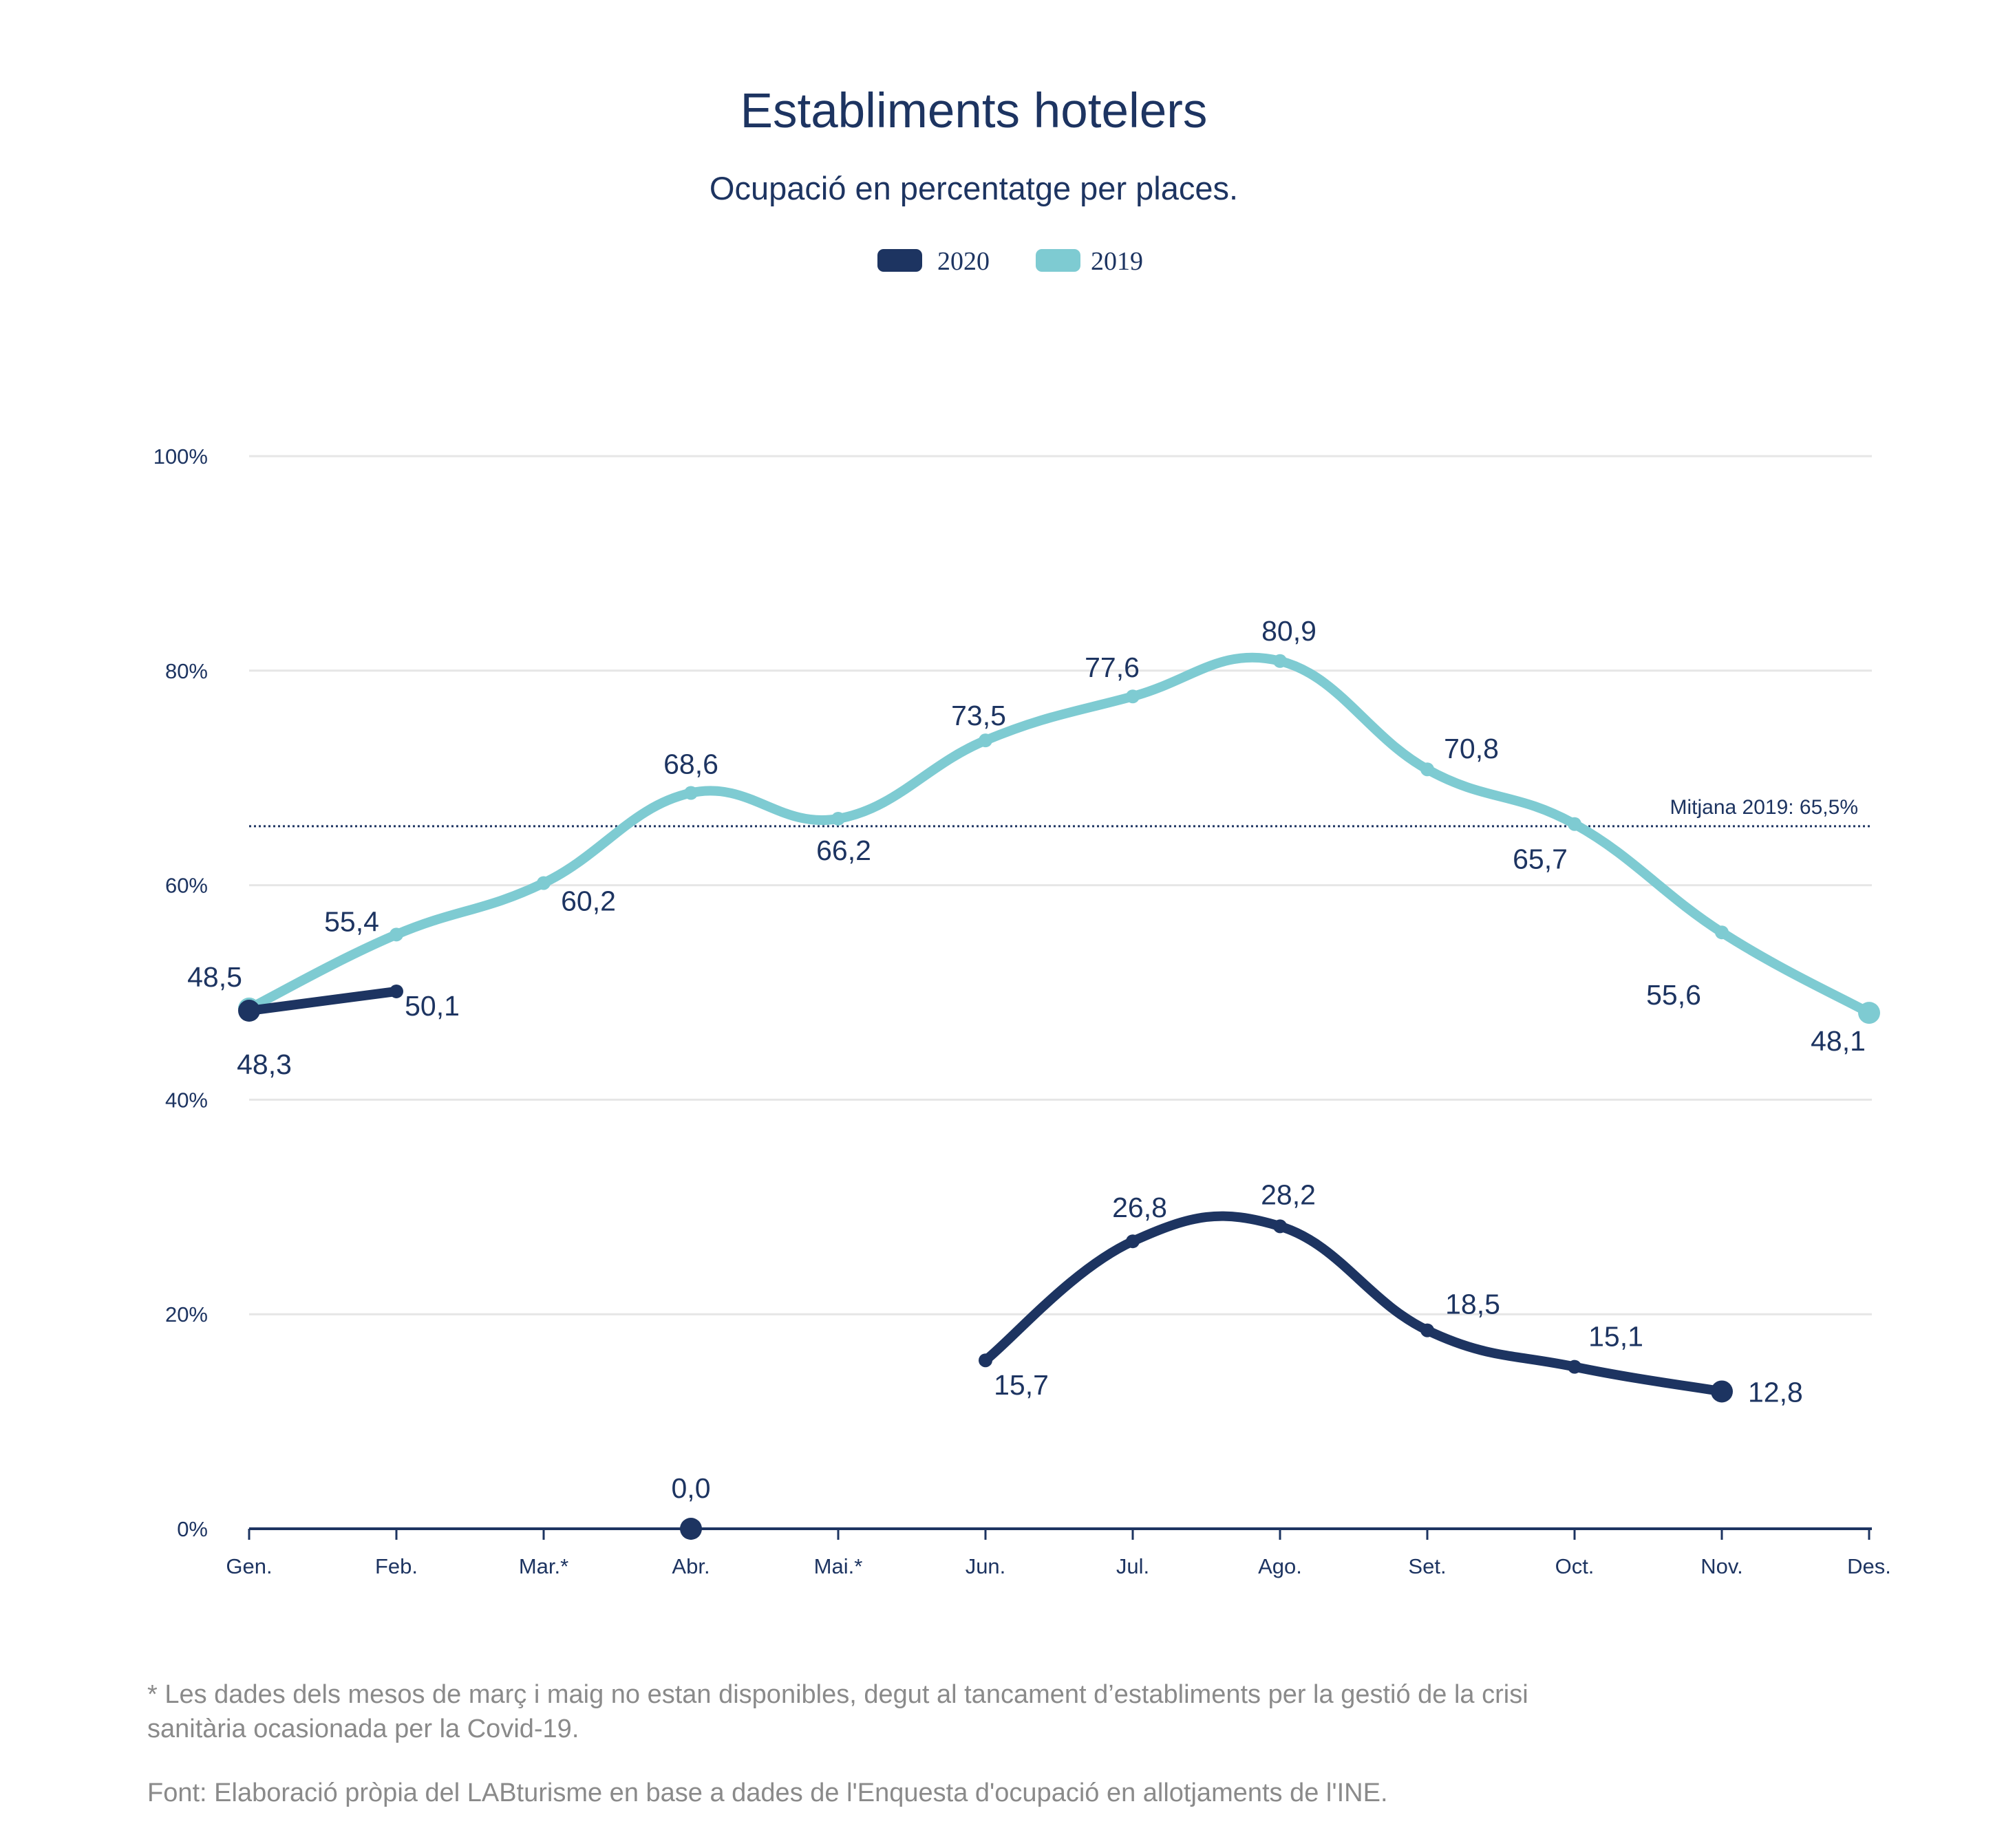 This screenshot has height=1848, width=2015. What do you see at coordinates (1721, 1566) in the screenshot?
I see `x-tick-label-10: Nov.` at bounding box center [1721, 1566].